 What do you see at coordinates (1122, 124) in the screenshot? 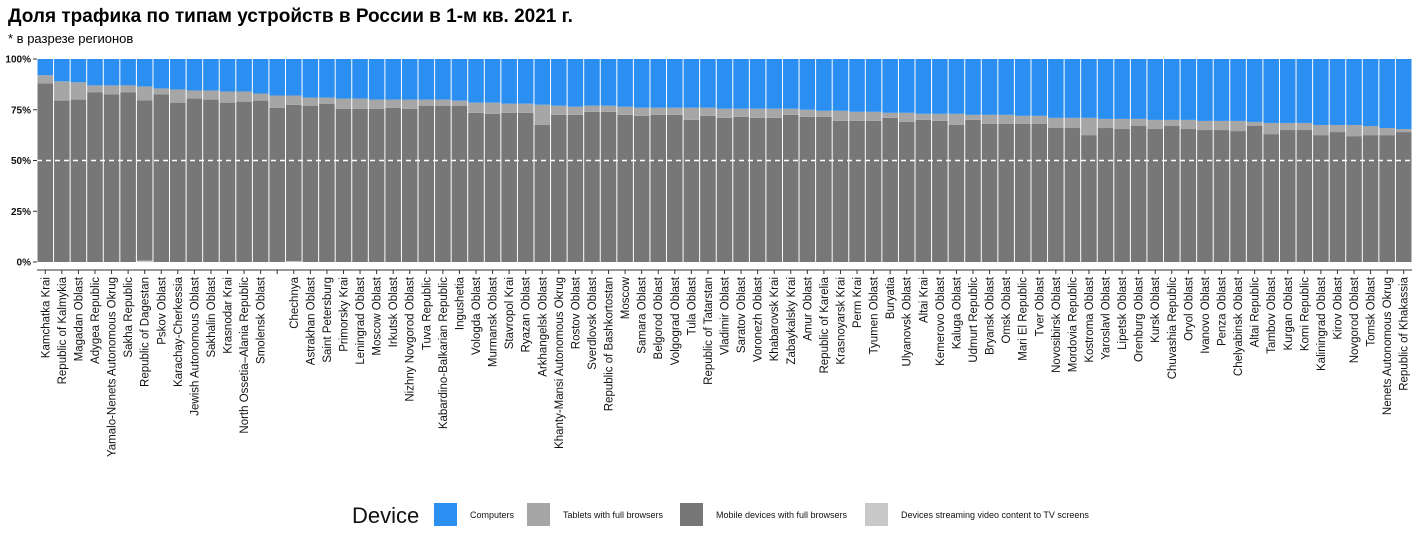
I see `bar-segment-lipetsk-oblast-s2` at bounding box center [1122, 124].